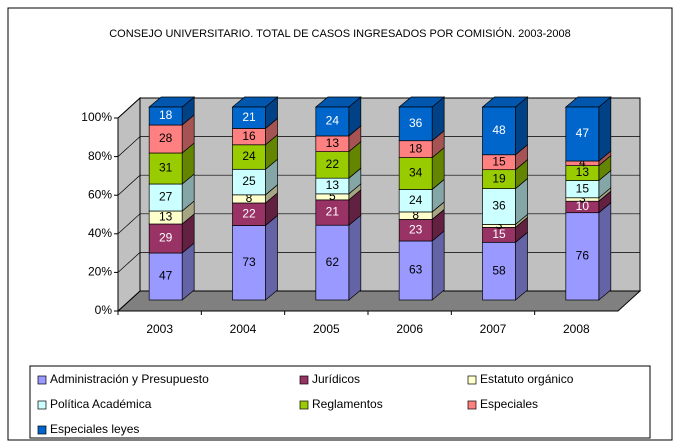  I want to click on data-label: 29, so click(166, 238).